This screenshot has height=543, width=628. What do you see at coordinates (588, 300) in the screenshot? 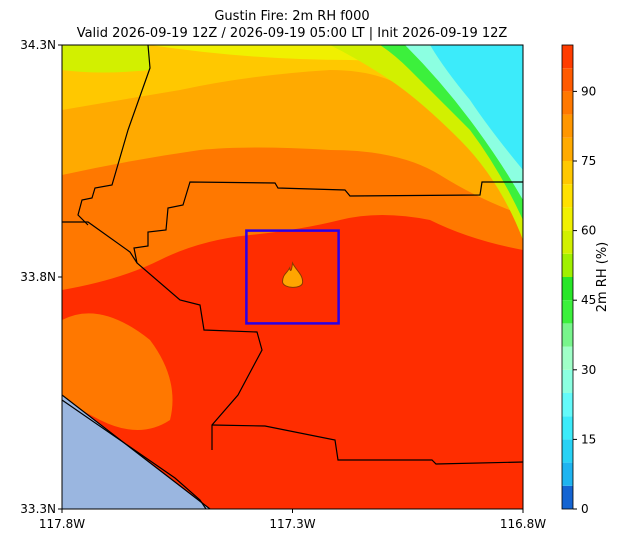
I see `colorbar-tick-label: 45` at bounding box center [588, 300].